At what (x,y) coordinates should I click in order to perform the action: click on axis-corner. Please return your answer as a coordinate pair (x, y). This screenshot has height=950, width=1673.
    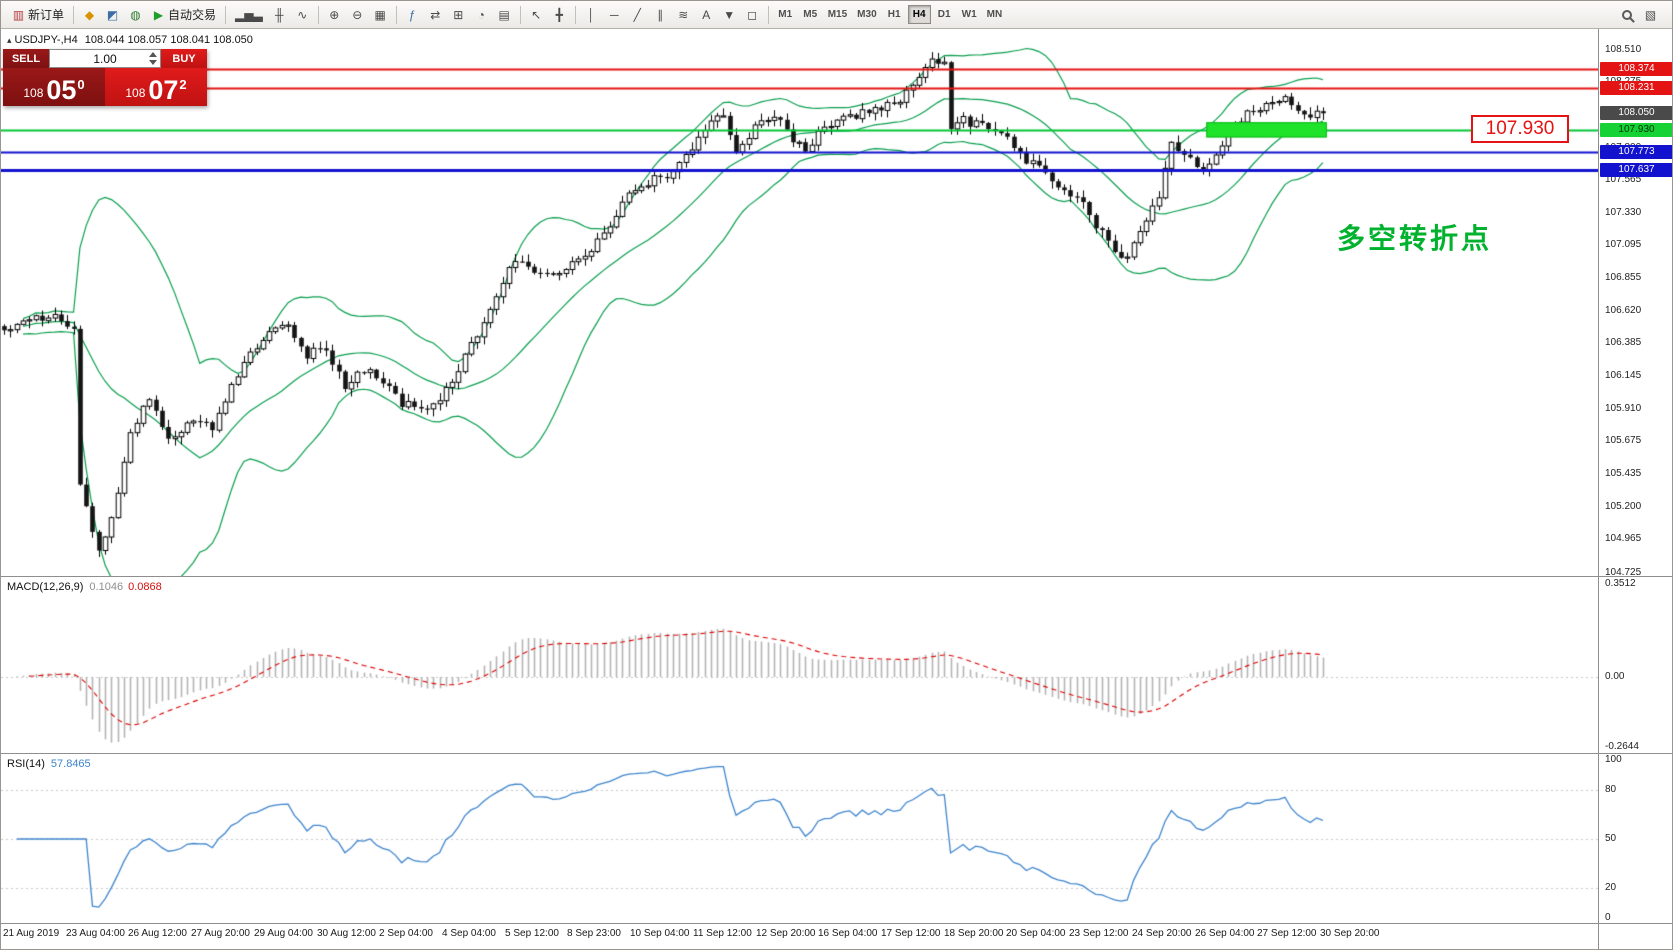
    Looking at the image, I should click on (1635, 936).